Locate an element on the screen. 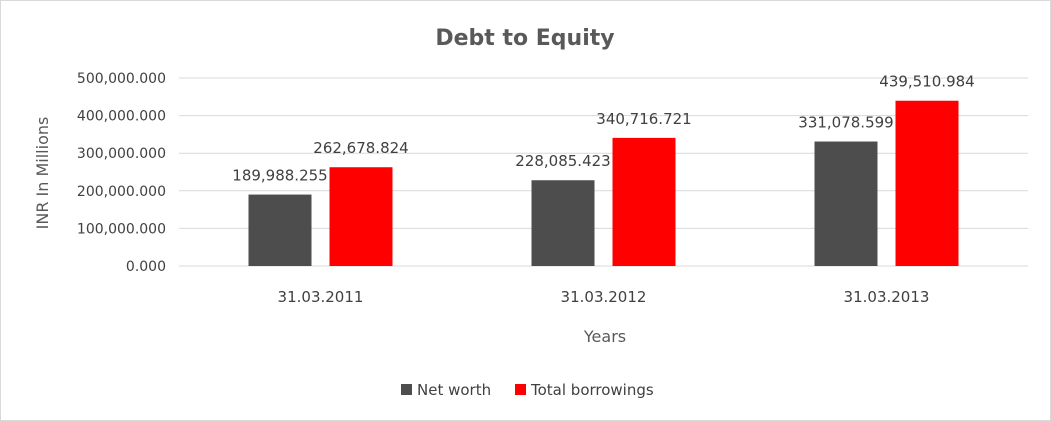 The width and height of the screenshot is (1051, 421). x-tick-label: 31.03.2012 is located at coordinates (604, 297).